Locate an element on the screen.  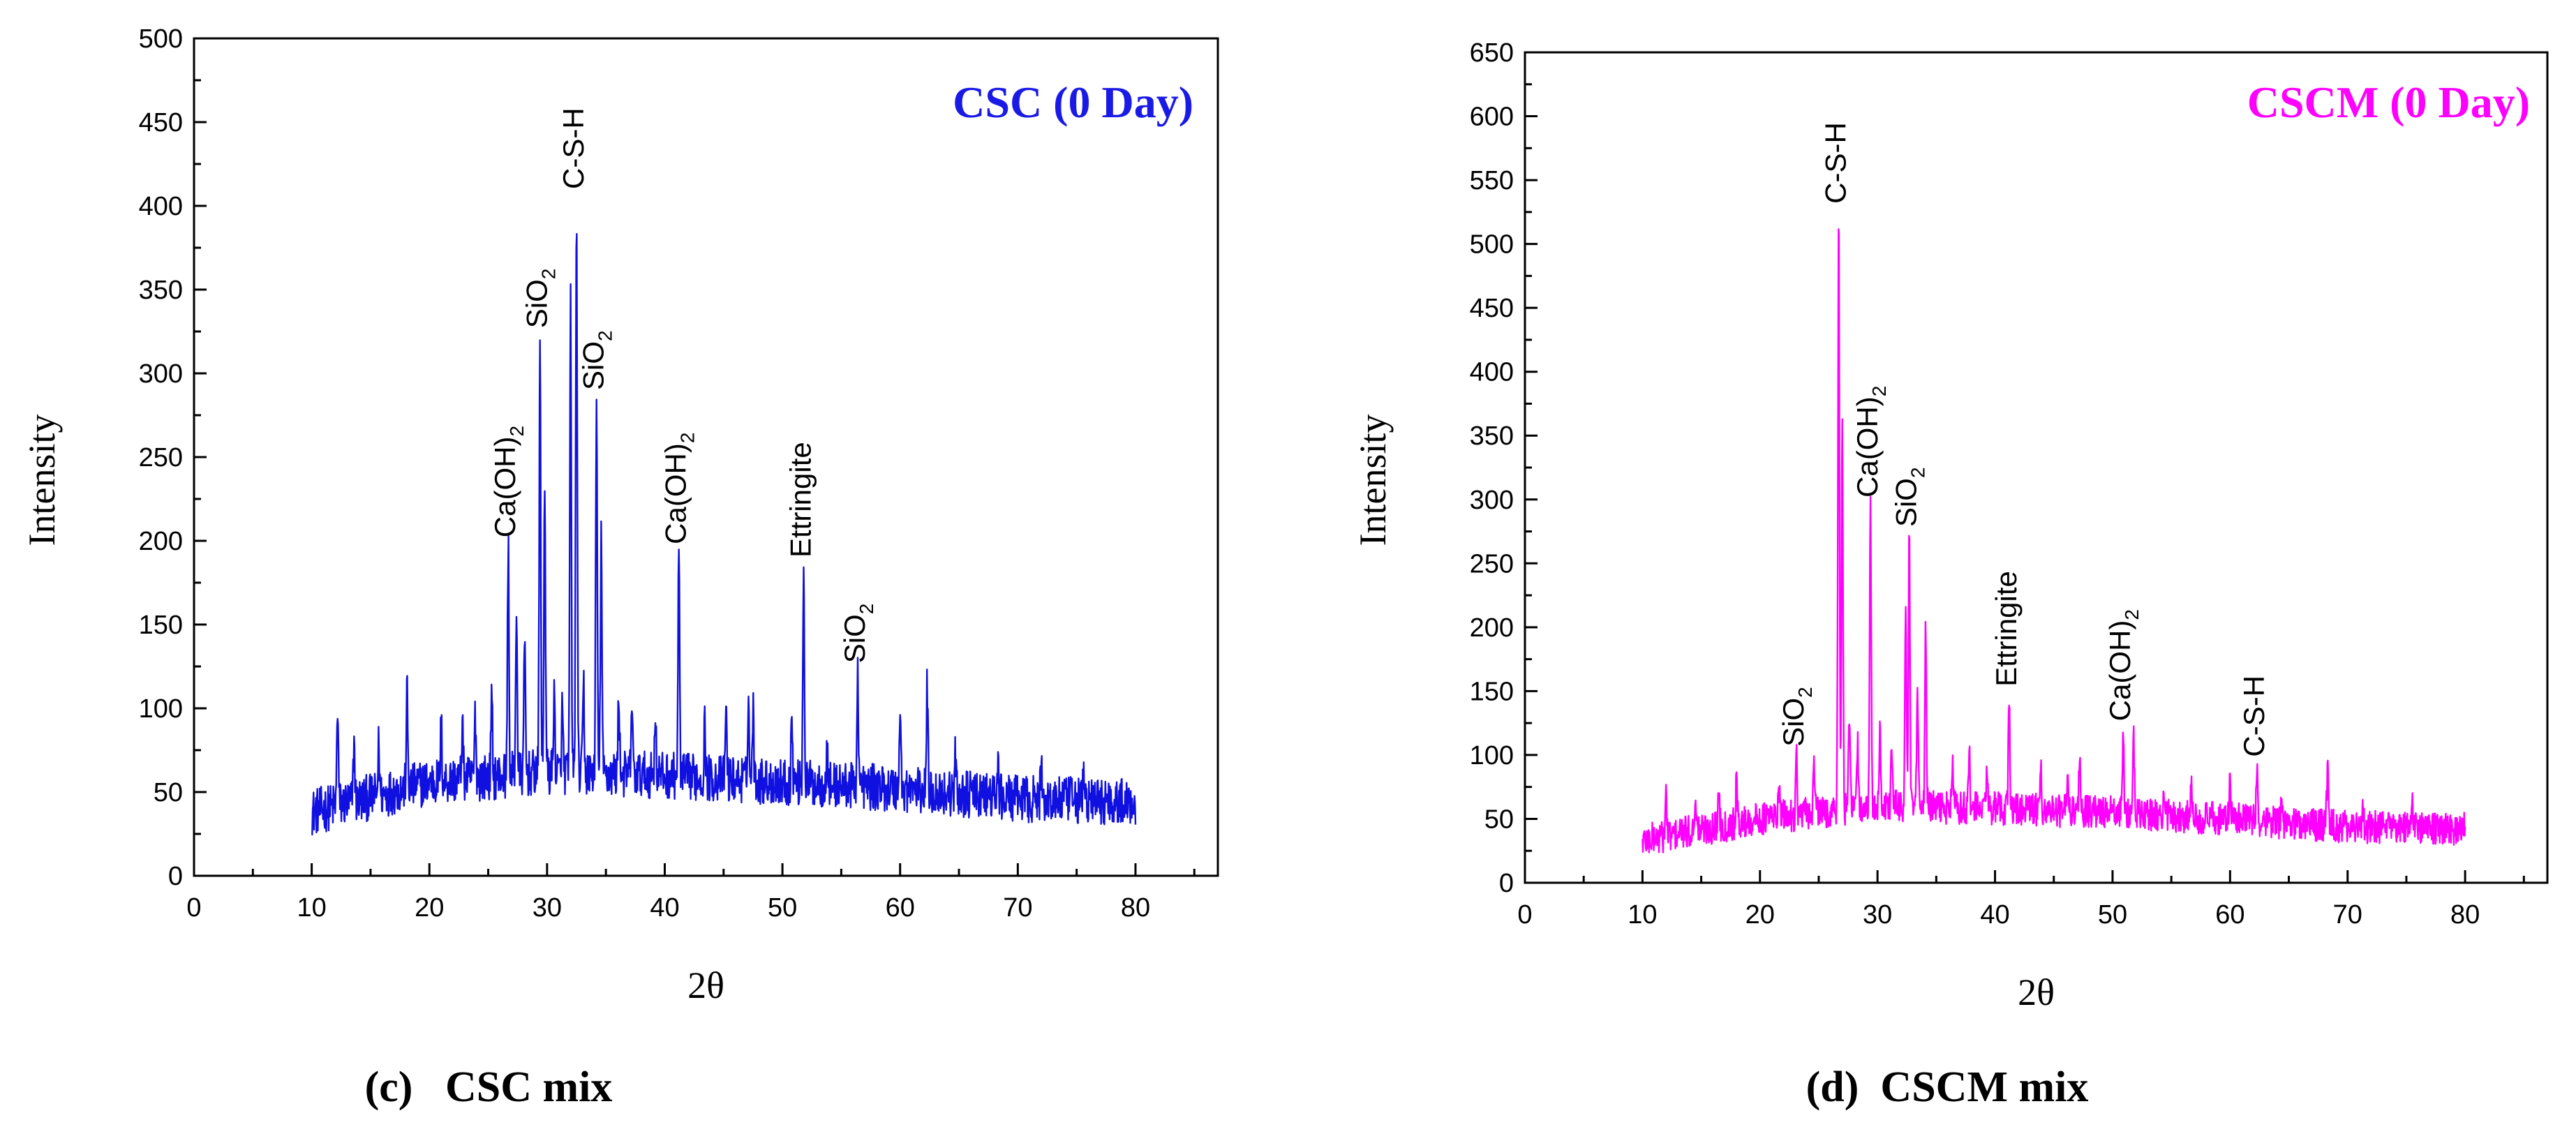
figure-caption-c: (c) CSC mix is located at coordinates (489, 1087).